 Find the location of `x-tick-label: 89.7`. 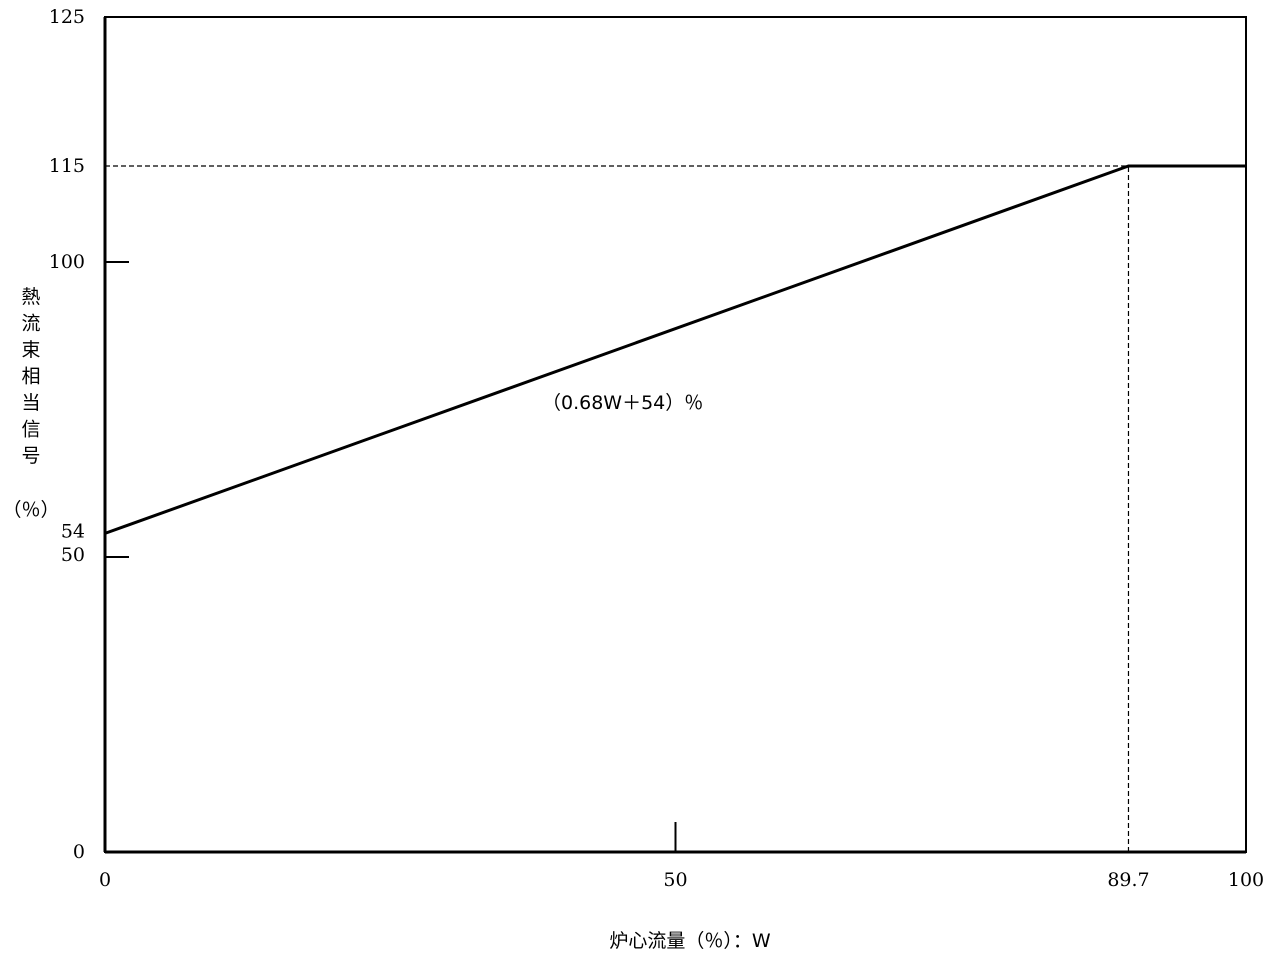

x-tick-label: 89.7 is located at coordinates (1128, 880).